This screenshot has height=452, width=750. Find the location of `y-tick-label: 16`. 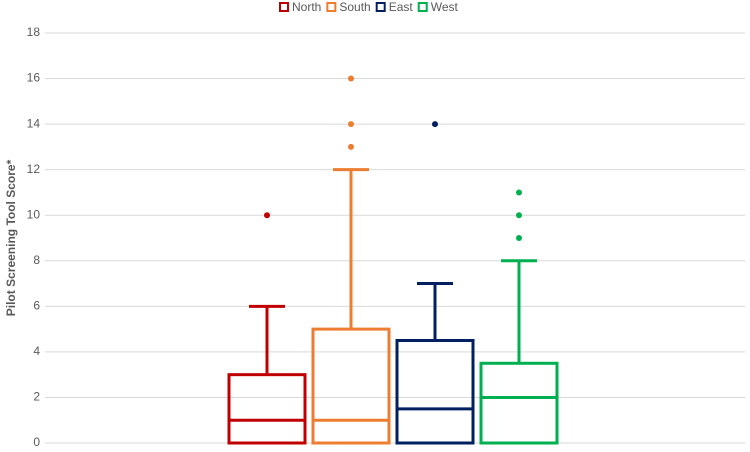

y-tick-label: 16 is located at coordinates (34, 78).